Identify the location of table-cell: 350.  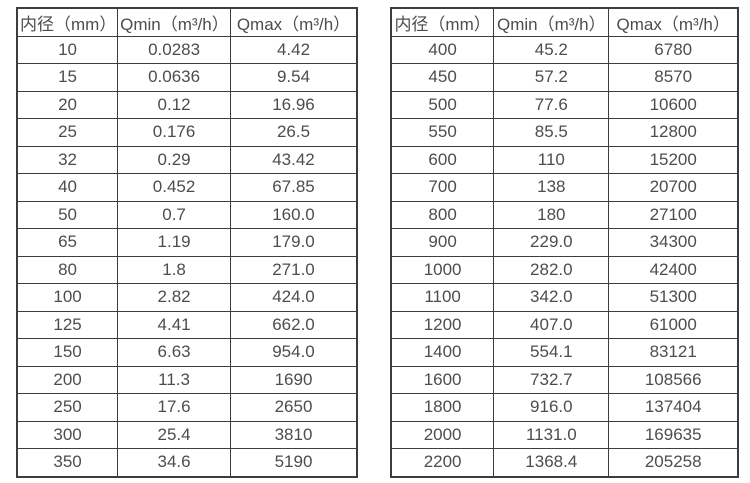
(67, 462).